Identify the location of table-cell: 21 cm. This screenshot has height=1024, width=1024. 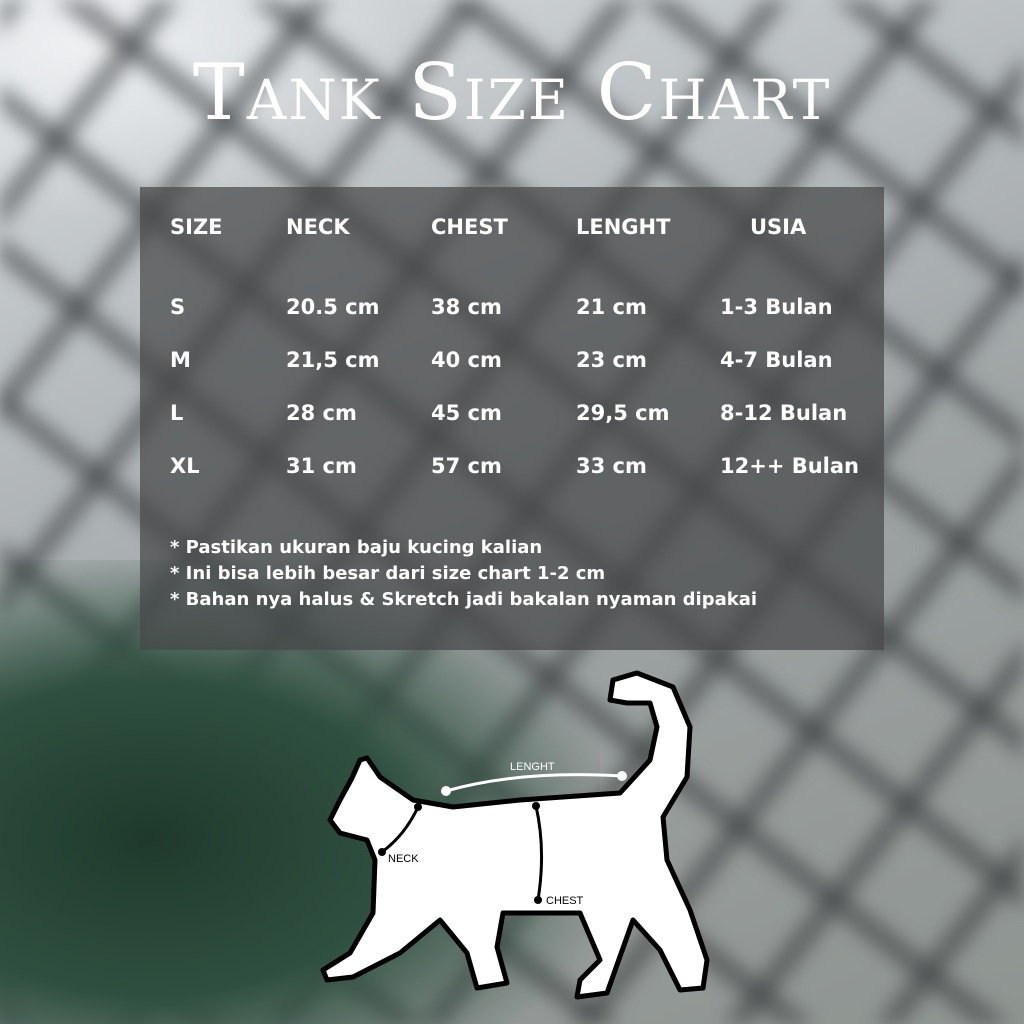
(611, 307).